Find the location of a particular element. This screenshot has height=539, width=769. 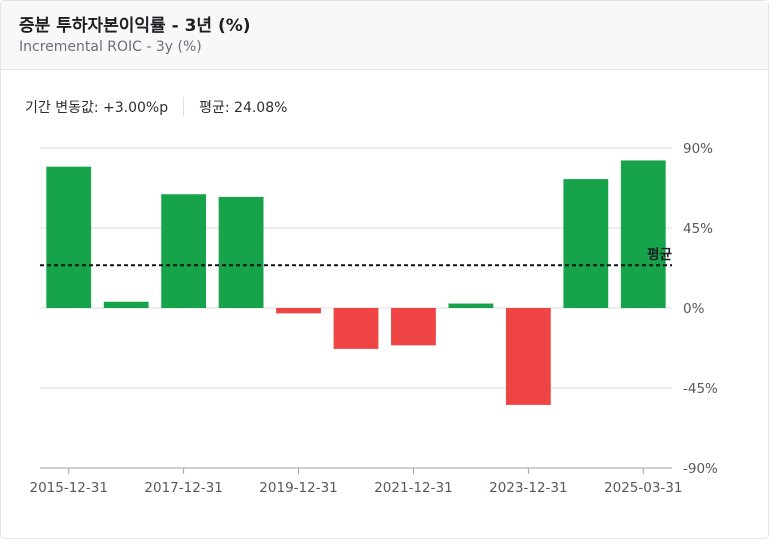

stats-row: 기간 변동값: +3.00%p 평균: 24.08% is located at coordinates (156, 107).